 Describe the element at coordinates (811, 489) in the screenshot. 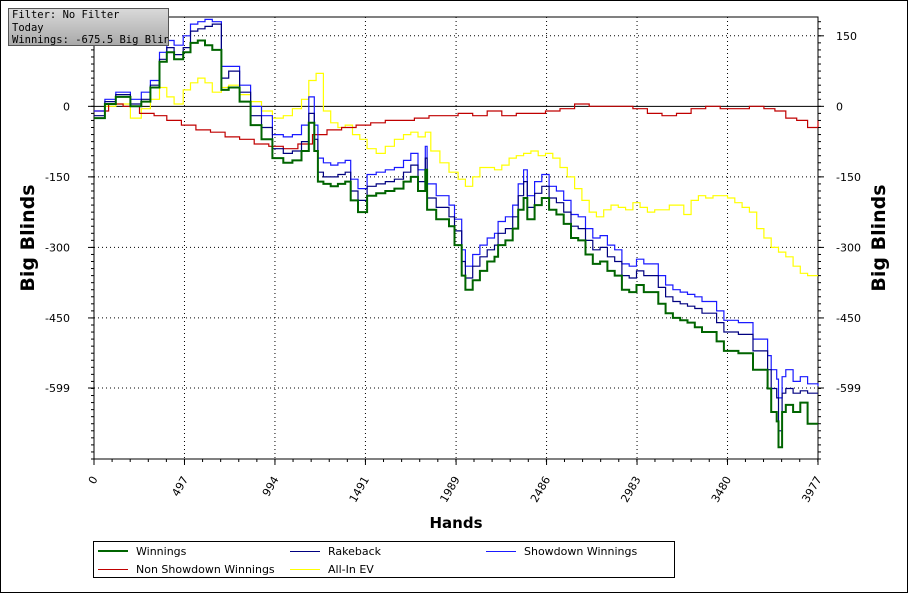

I see `x-tick-label: 3977` at that location.